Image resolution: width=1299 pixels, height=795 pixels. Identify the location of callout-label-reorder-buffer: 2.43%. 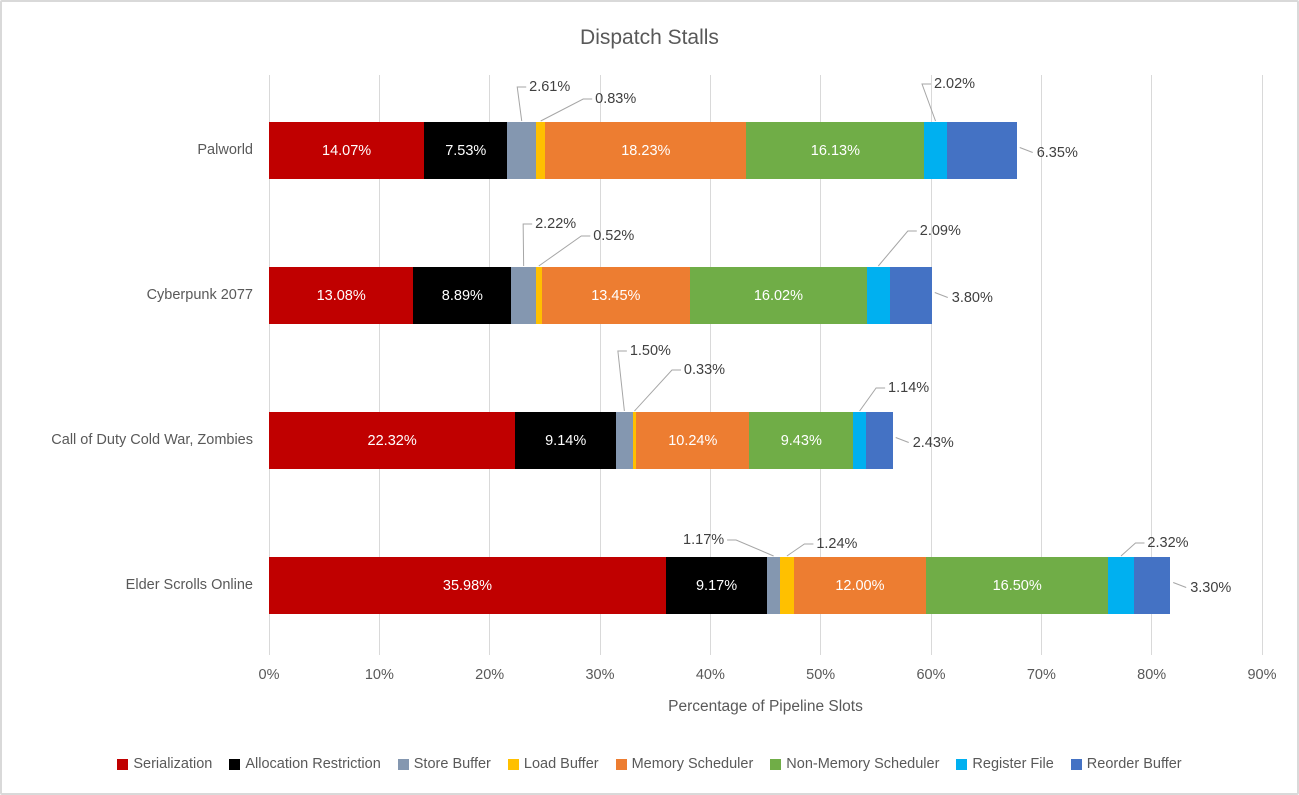
(933, 442).